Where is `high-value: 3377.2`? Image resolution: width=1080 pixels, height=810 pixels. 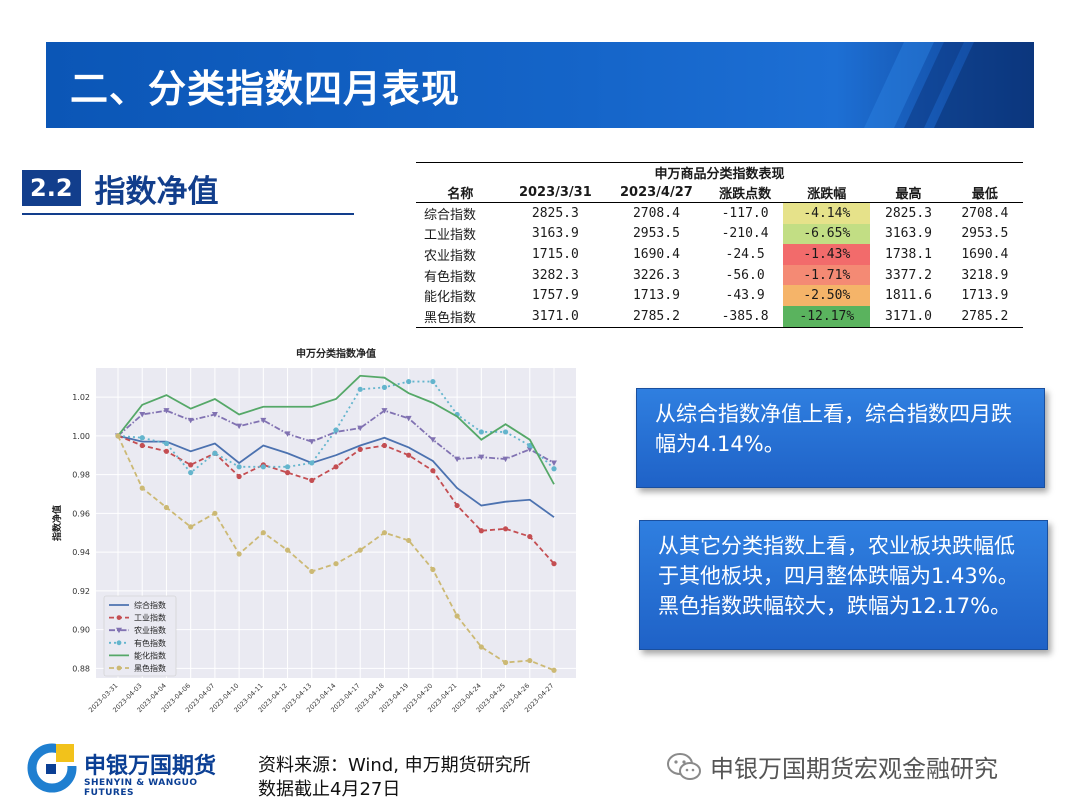 high-value: 3377.2 is located at coordinates (908, 275).